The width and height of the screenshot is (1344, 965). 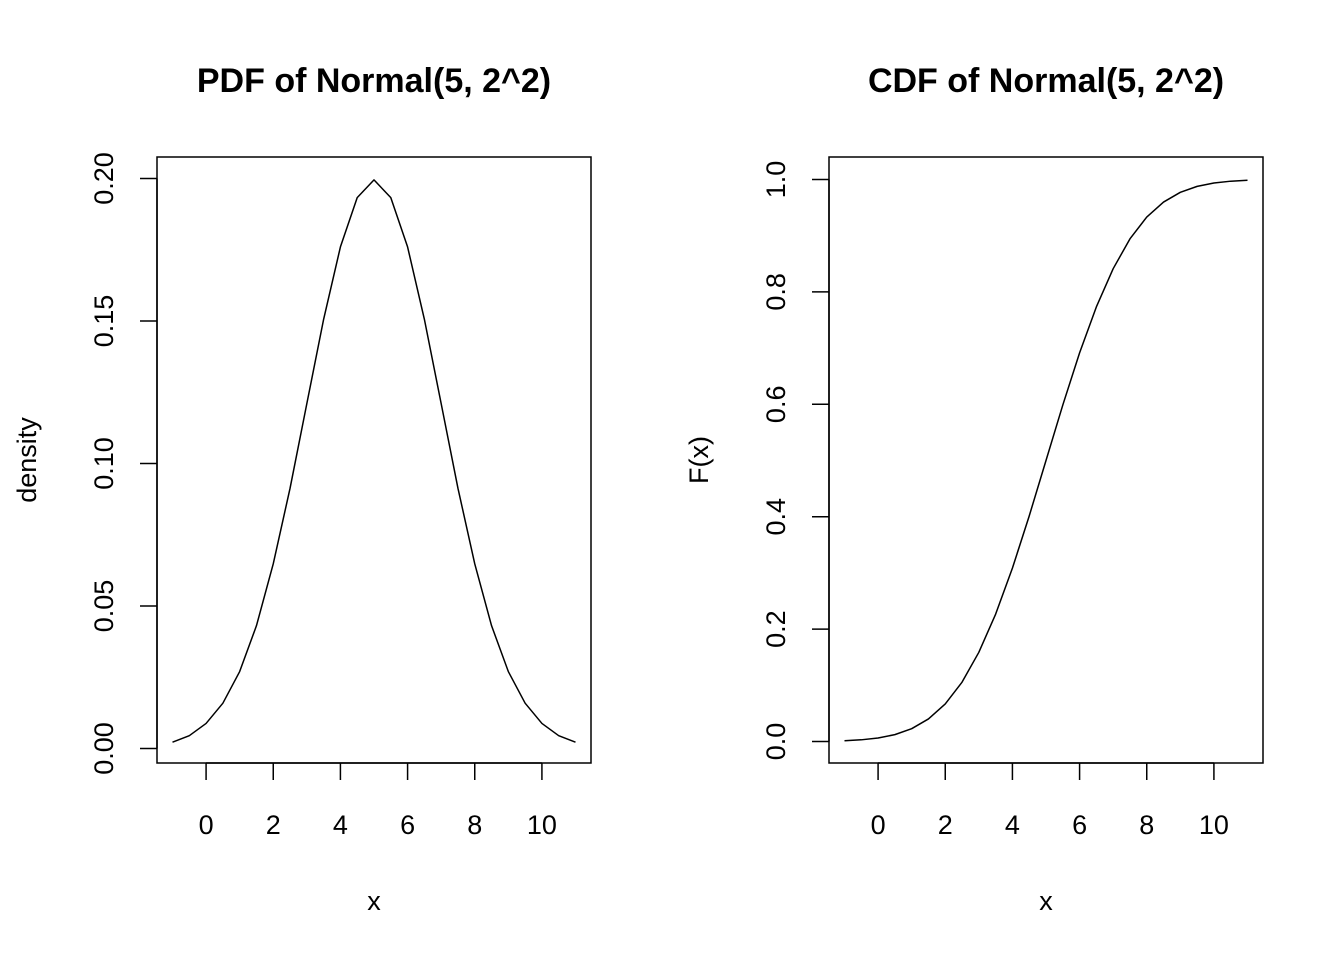 What do you see at coordinates (123, 463) in the screenshot?
I see `pdf-y-ticks: 0.00 0.05 0.10 0.15 0.20` at bounding box center [123, 463].